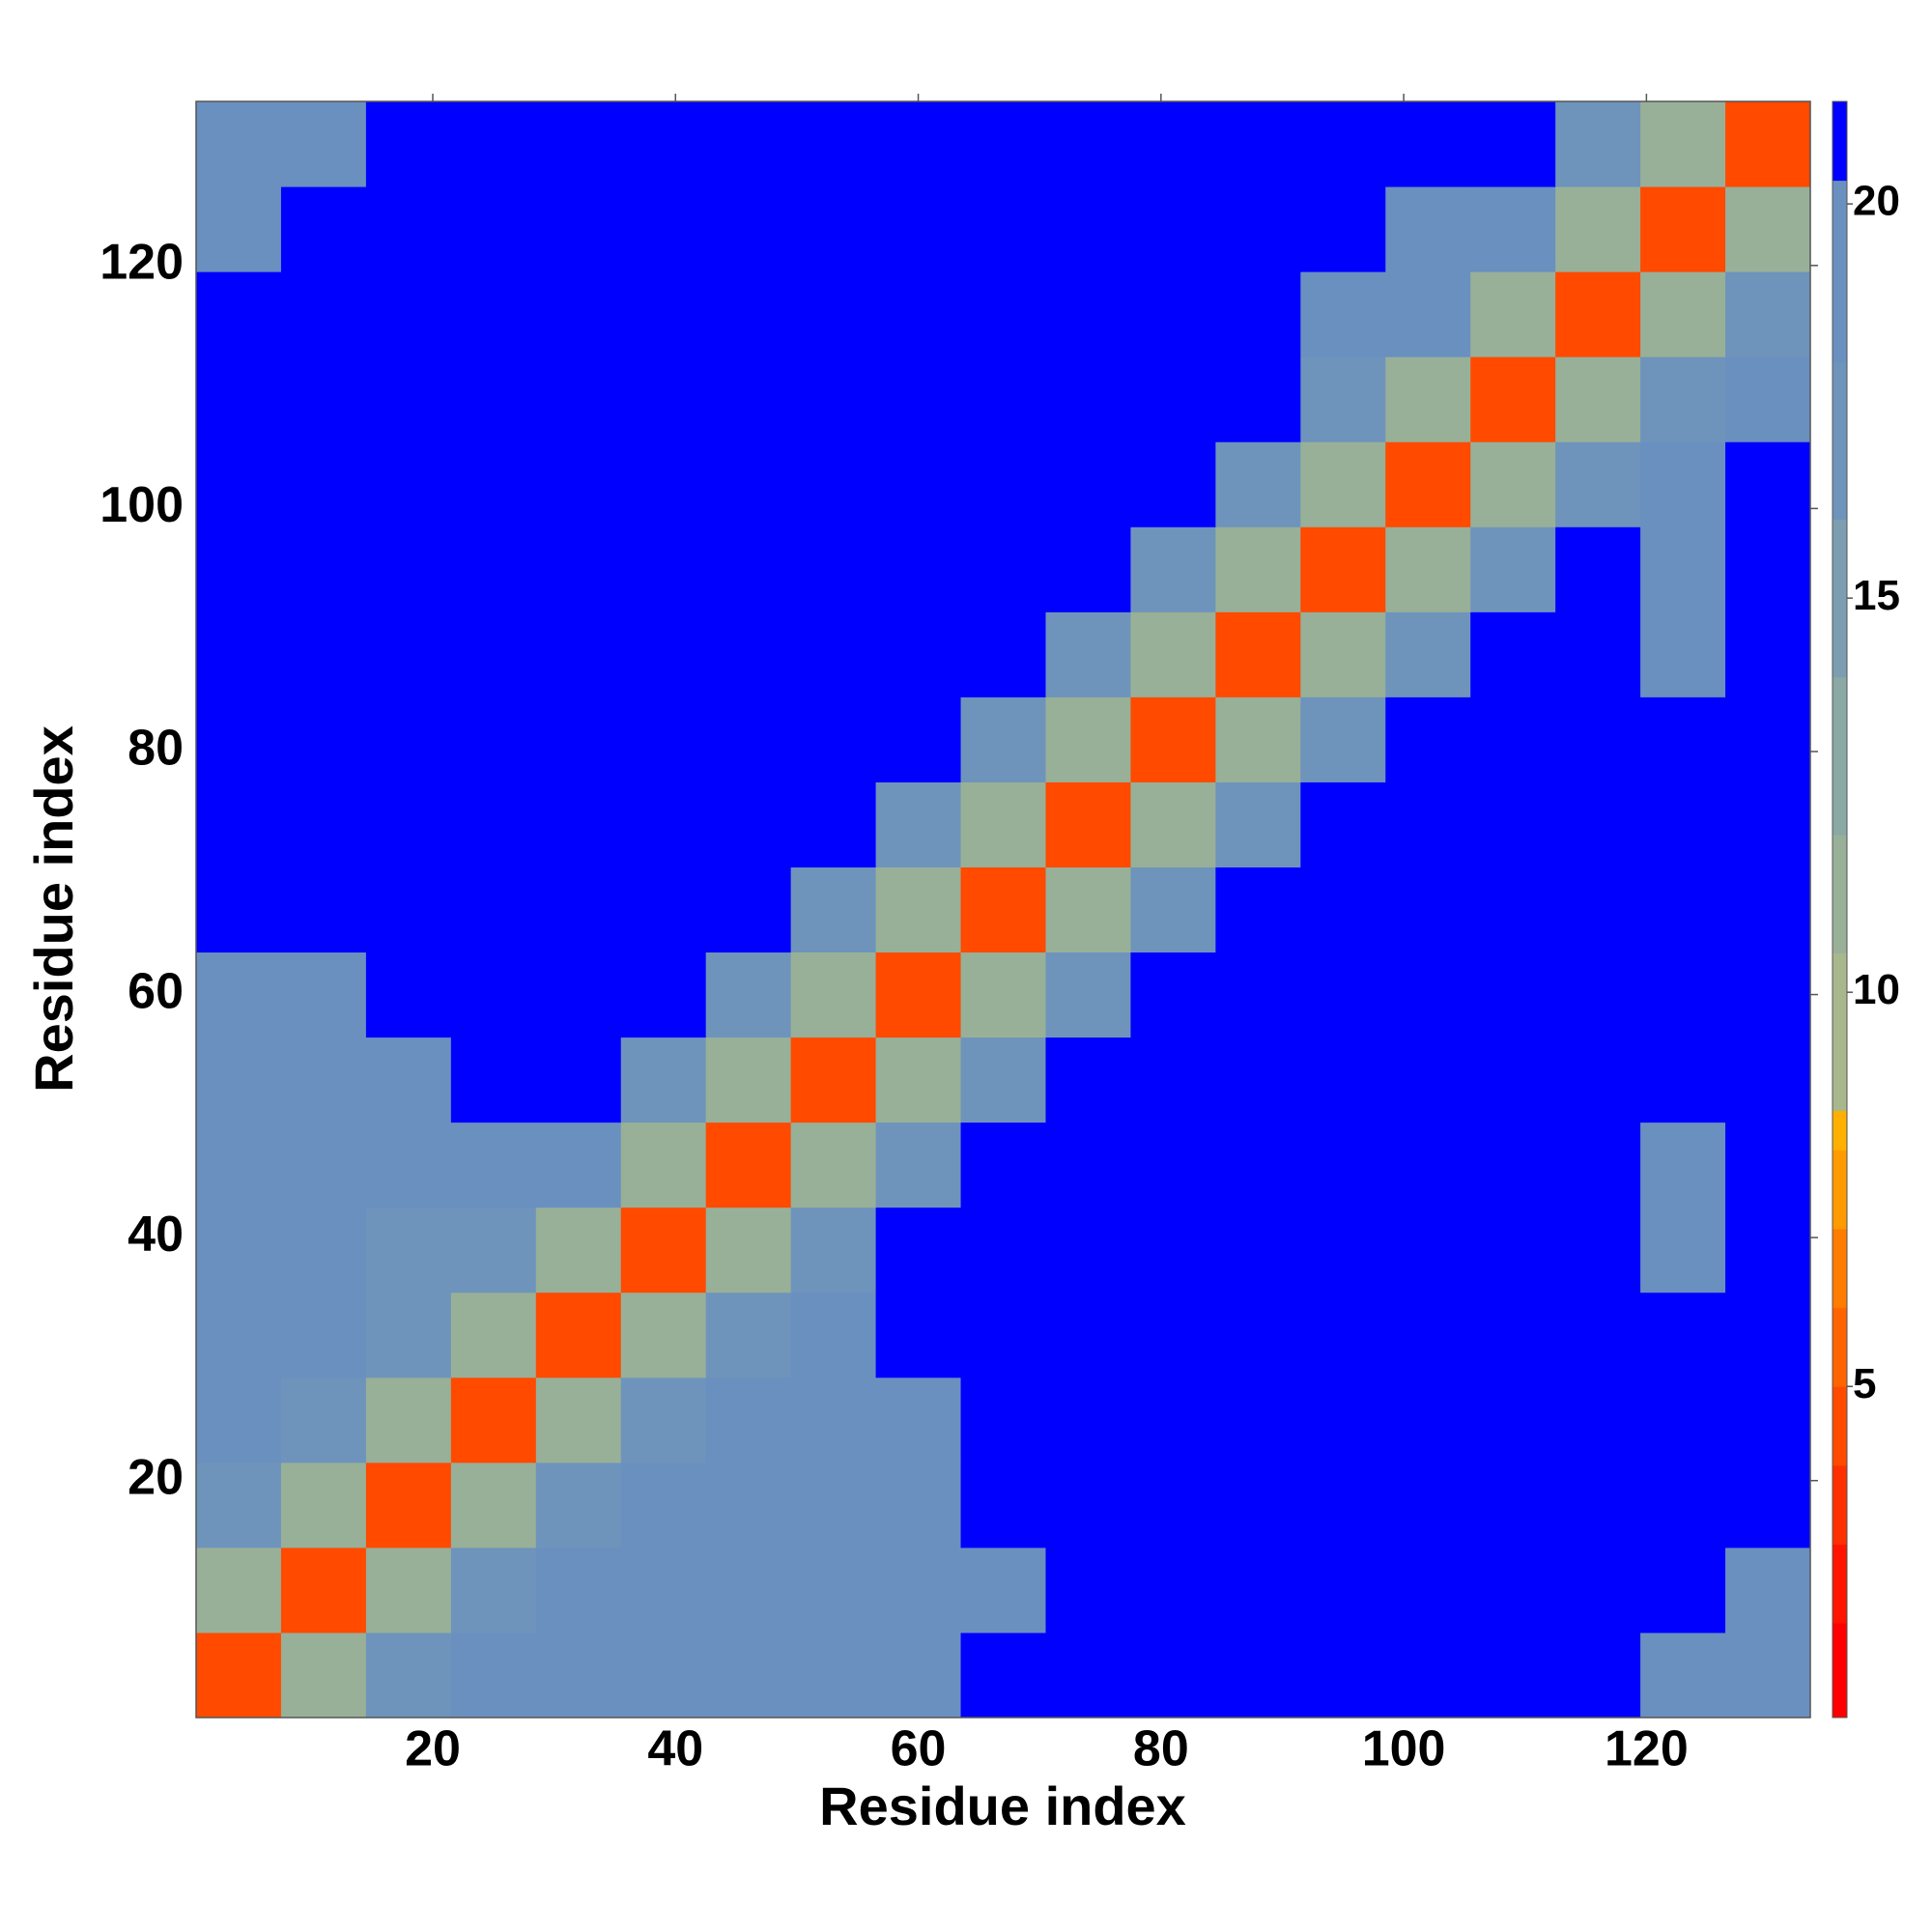 This screenshot has height=1932, width=1932. I want to click on x-axis-title: Residue index, so click(1002, 1806).